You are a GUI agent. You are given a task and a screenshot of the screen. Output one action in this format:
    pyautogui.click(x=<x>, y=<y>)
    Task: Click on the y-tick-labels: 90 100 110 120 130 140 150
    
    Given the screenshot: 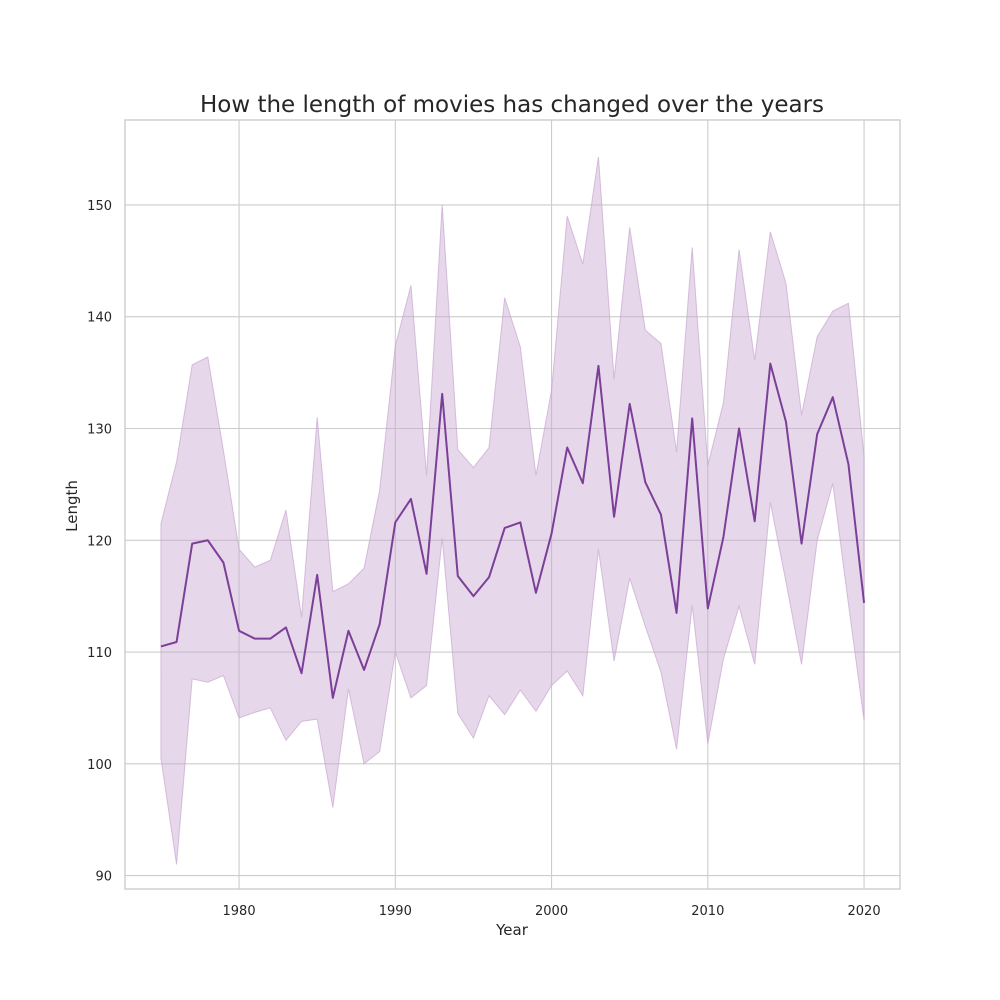 What is the action you would take?
    pyautogui.click(x=99, y=542)
    